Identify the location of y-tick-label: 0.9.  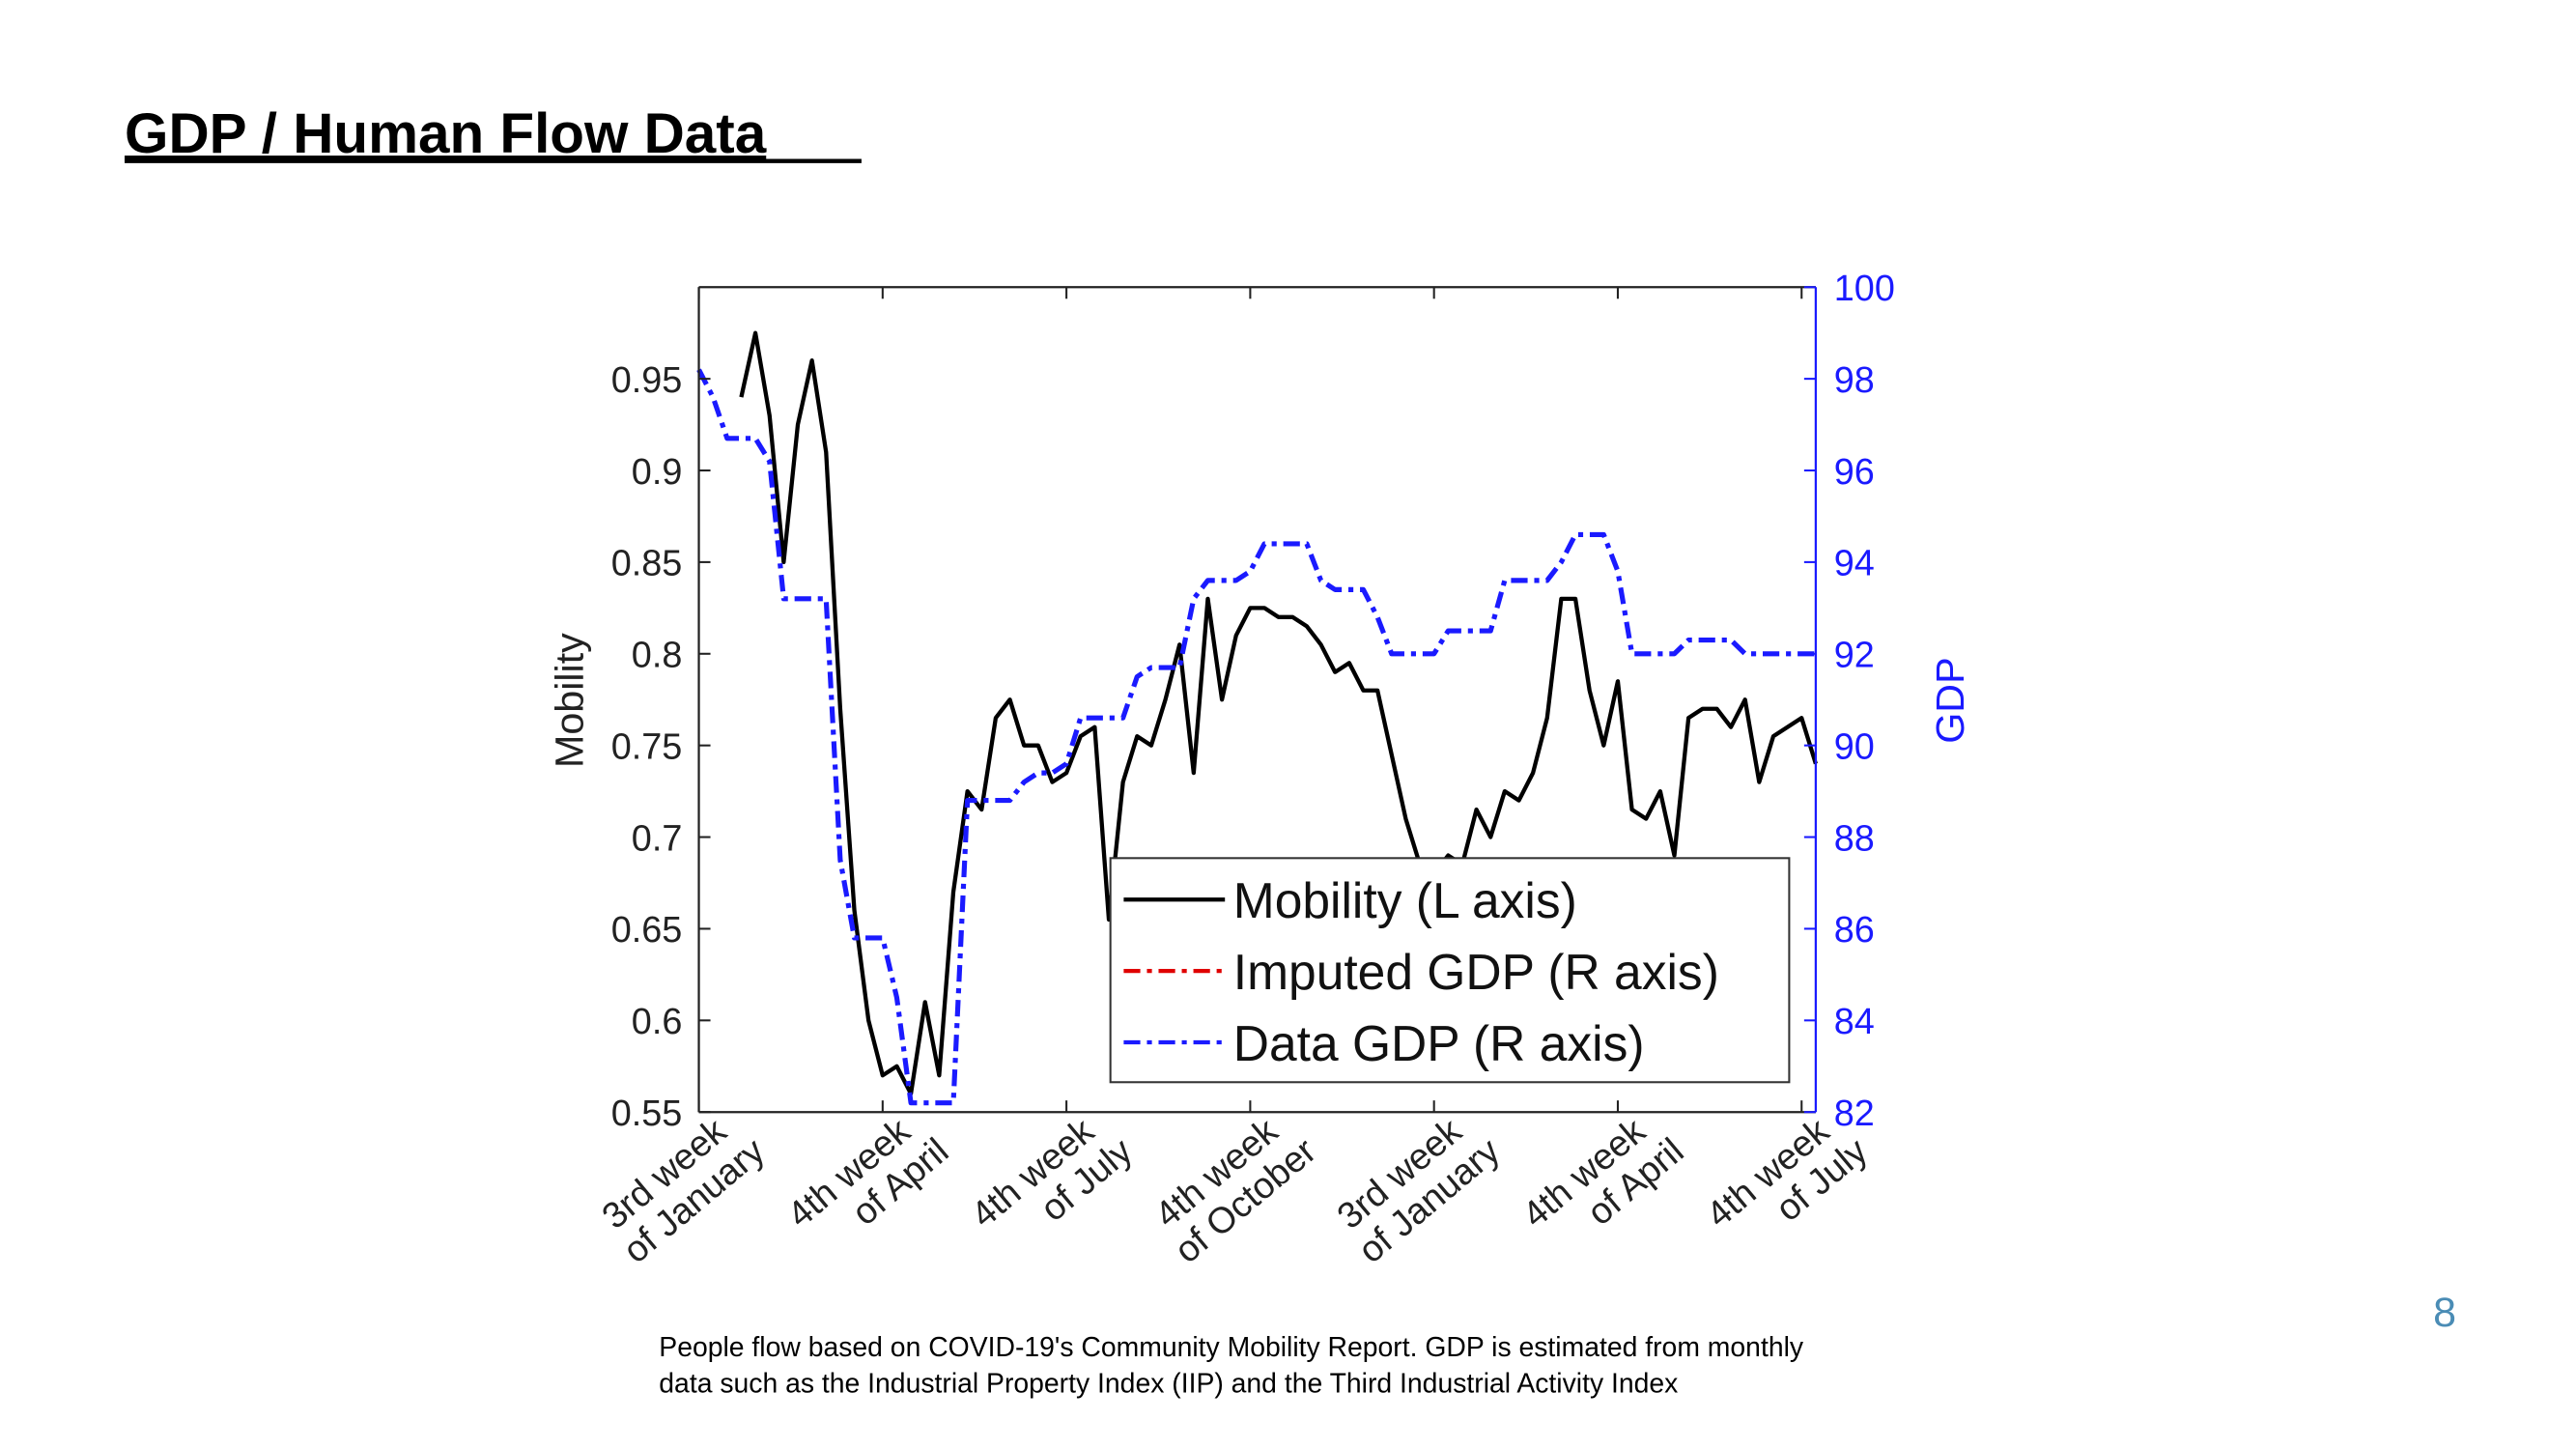
(657, 472).